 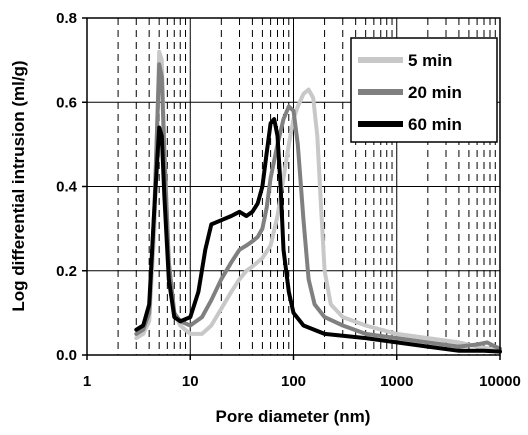 What do you see at coordinates (66, 271) in the screenshot?
I see `y-tick-label: 0.2` at bounding box center [66, 271].